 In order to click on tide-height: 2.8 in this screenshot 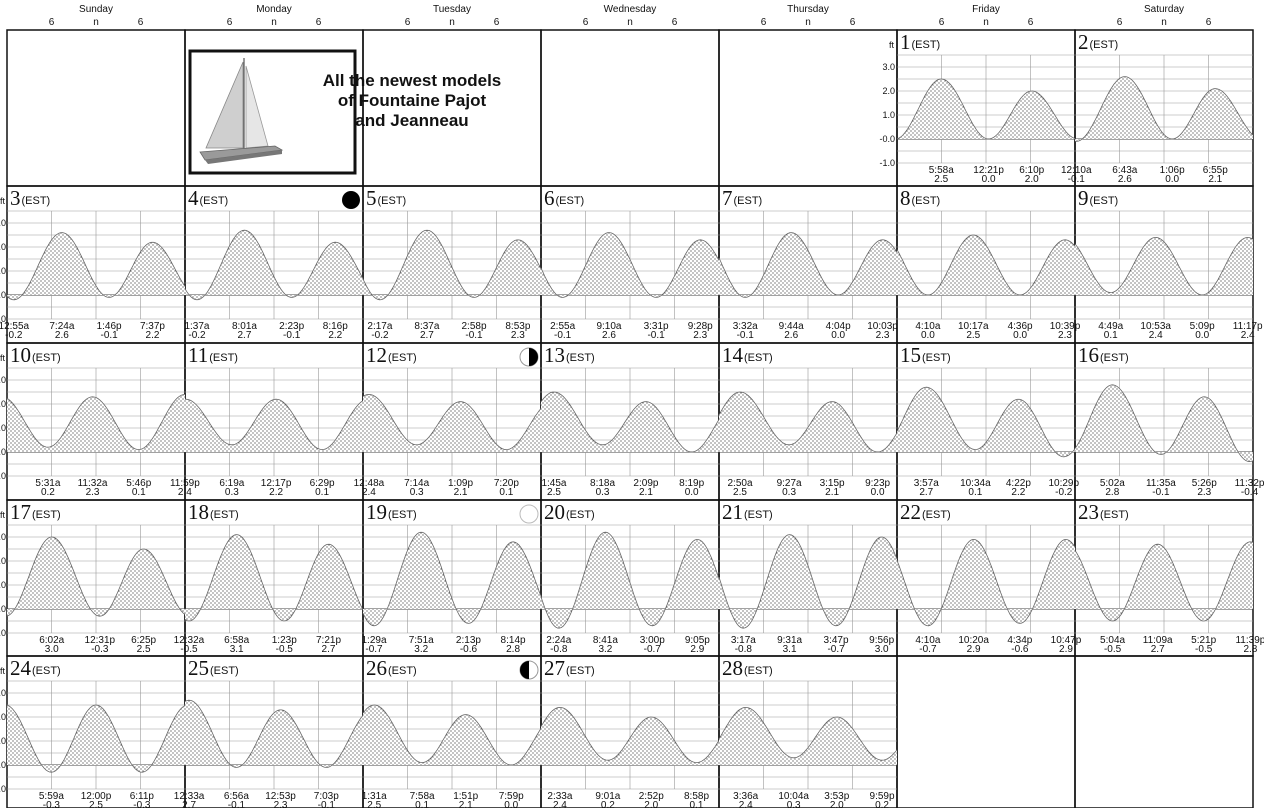, I will do `click(1250, 649)`.